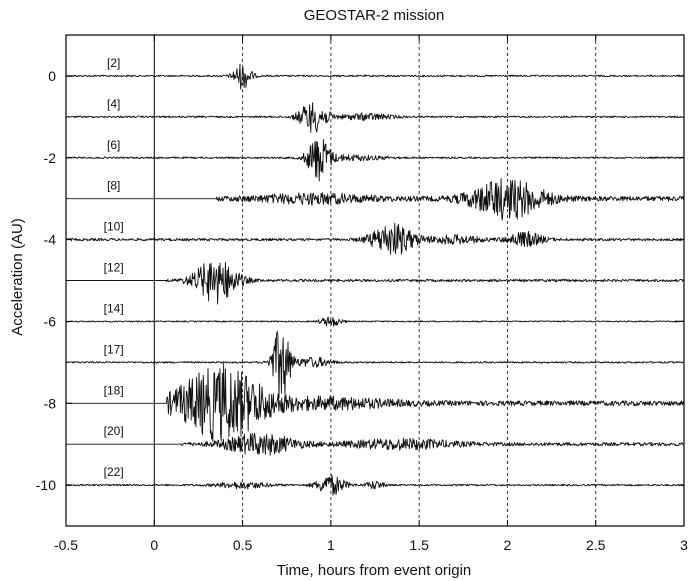 The height and width of the screenshot is (581, 688). Describe the element at coordinates (331, 545) in the screenshot. I see `x-tick-label: 1` at that location.